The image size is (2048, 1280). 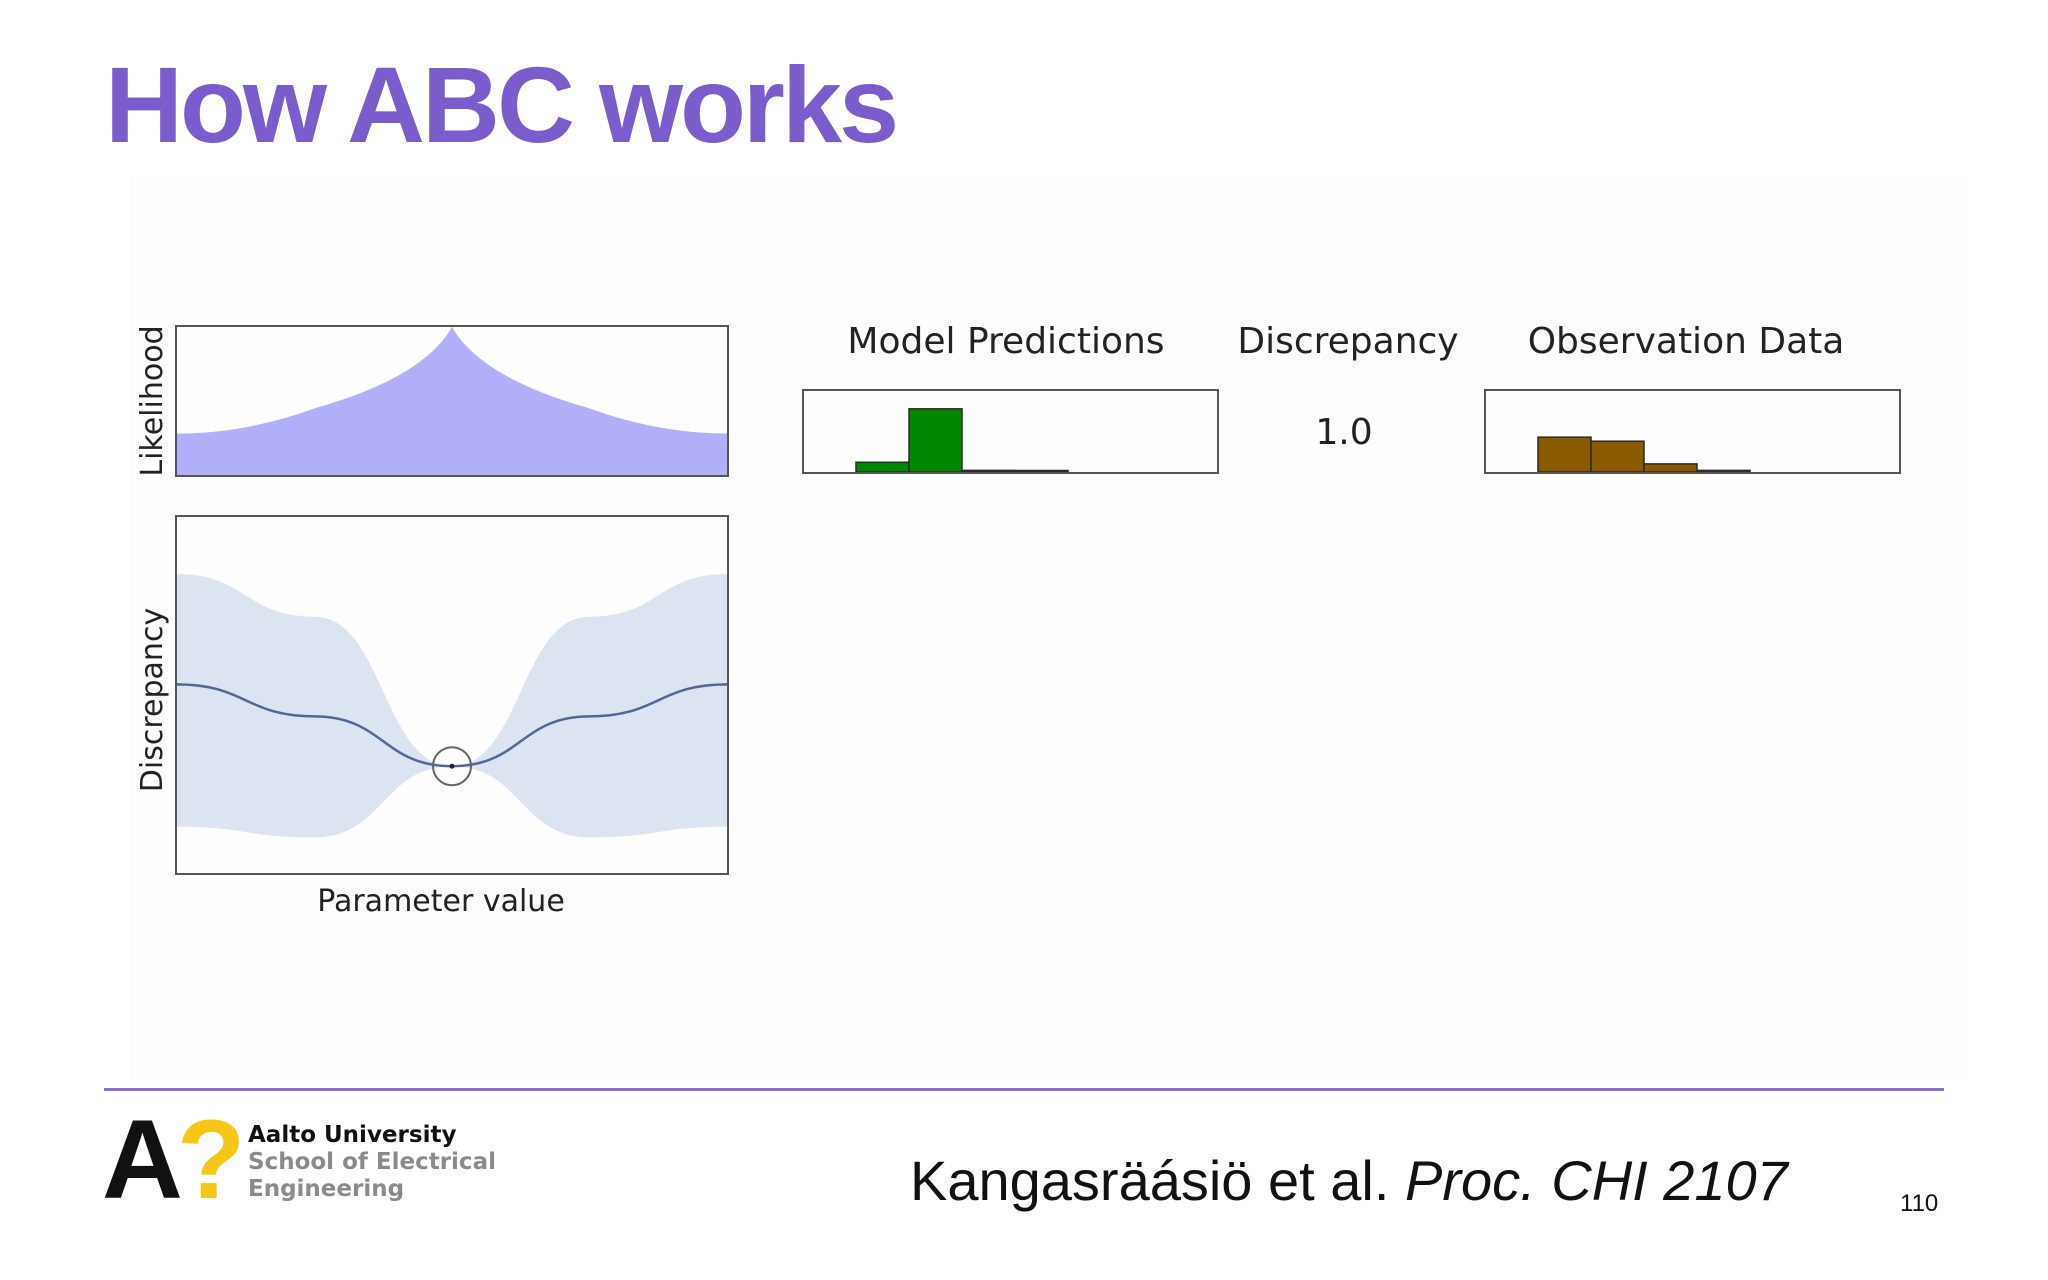 What do you see at coordinates (1343, 432) in the screenshot?
I see `discrepancy-value: 1.0` at bounding box center [1343, 432].